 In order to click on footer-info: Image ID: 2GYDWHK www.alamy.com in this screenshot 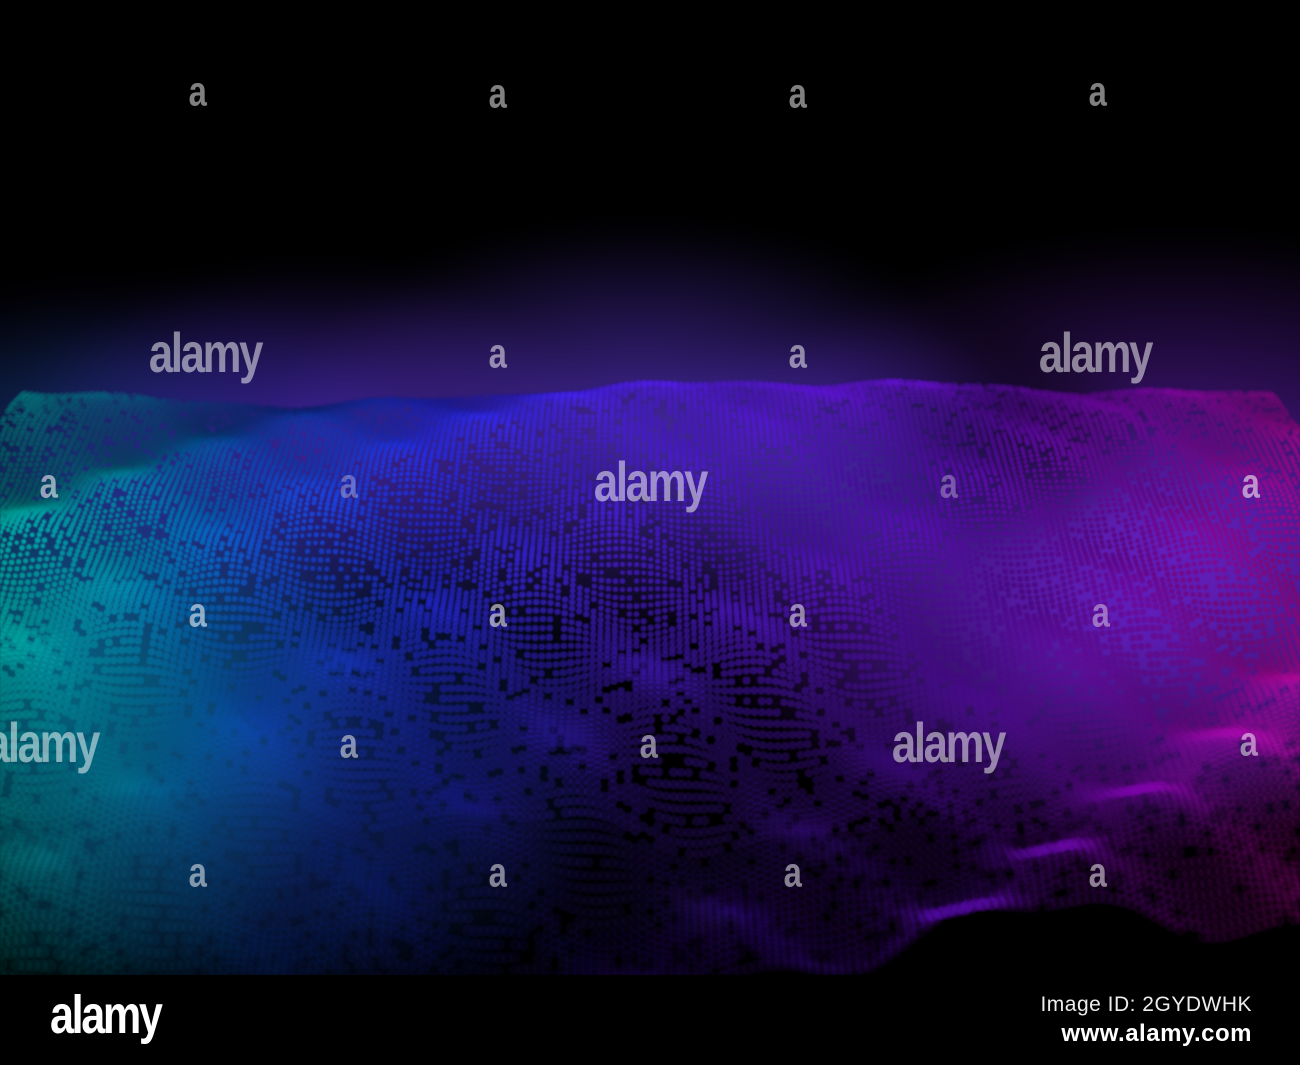, I will do `click(1146, 1020)`.